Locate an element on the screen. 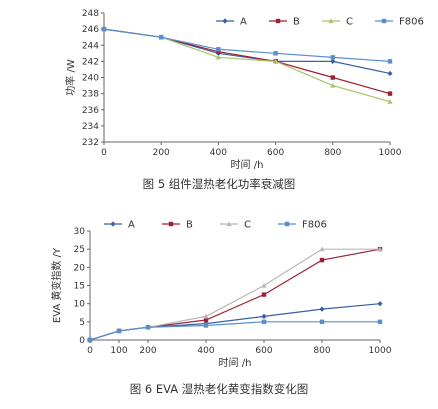 Image resolution: width=438 pixels, height=409 pixels. fig6-x-tick-label: 1000 is located at coordinates (380, 351).